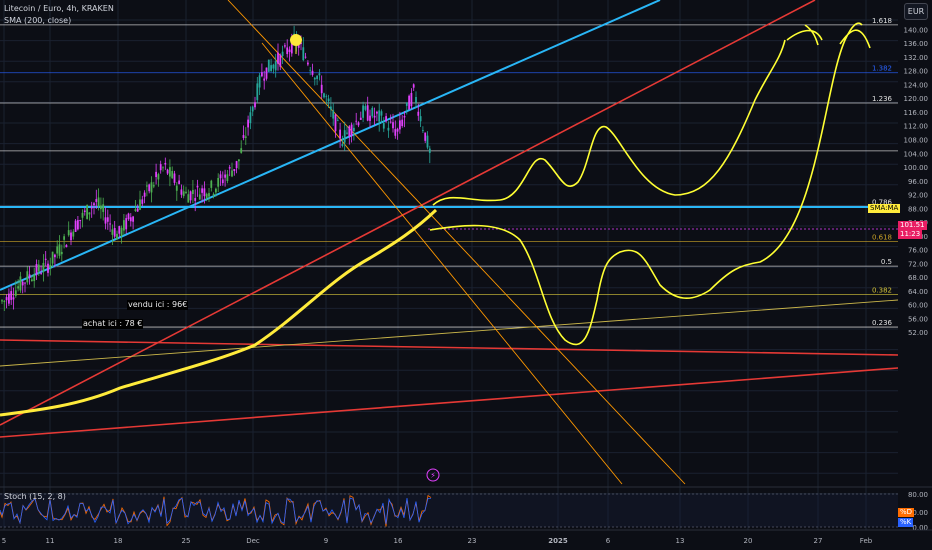 This screenshot has height=550, width=932. Describe the element at coordinates (158, 305) in the screenshot. I see `sell-annotation: vendu ici : 96€` at that location.